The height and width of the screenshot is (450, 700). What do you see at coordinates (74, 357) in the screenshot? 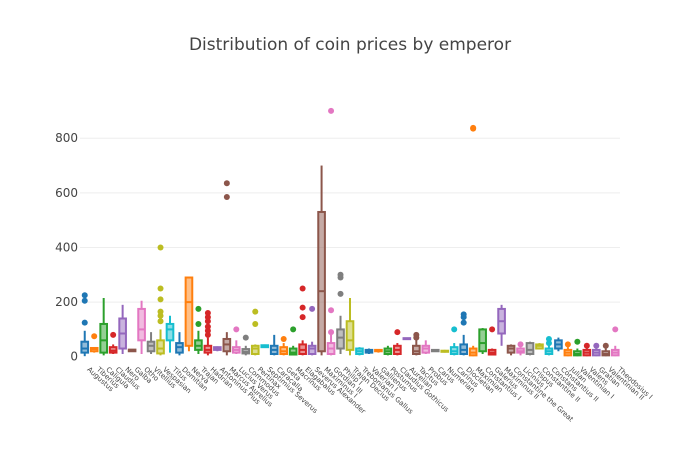
I see `y-tick-label: 0` at bounding box center [74, 357].